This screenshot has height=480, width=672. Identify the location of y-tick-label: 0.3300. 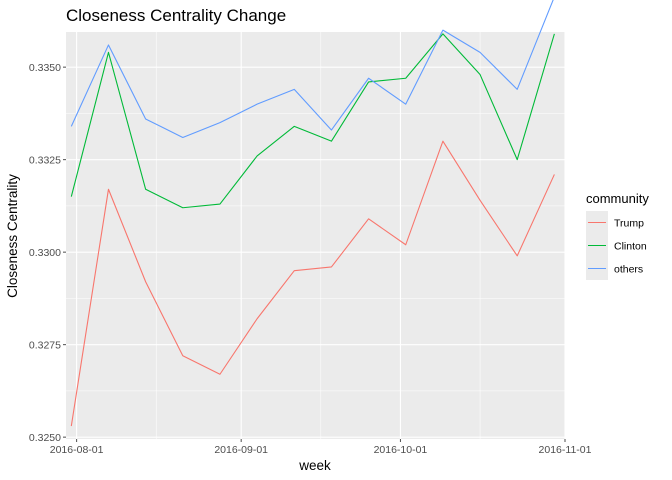
(45, 253).